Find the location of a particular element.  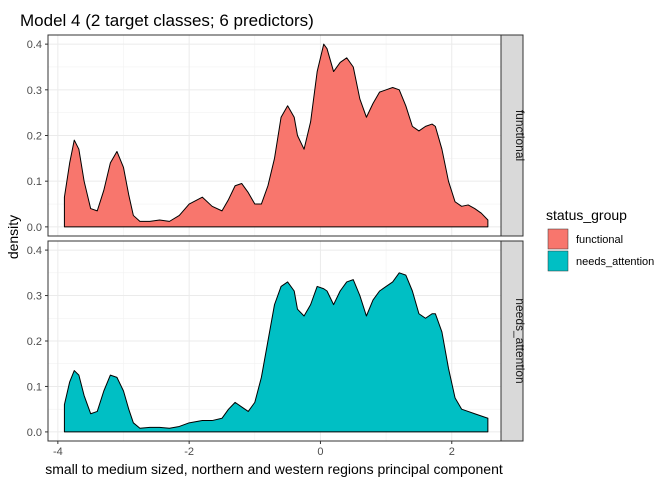

x-tick-label: -4 is located at coordinates (58, 452).